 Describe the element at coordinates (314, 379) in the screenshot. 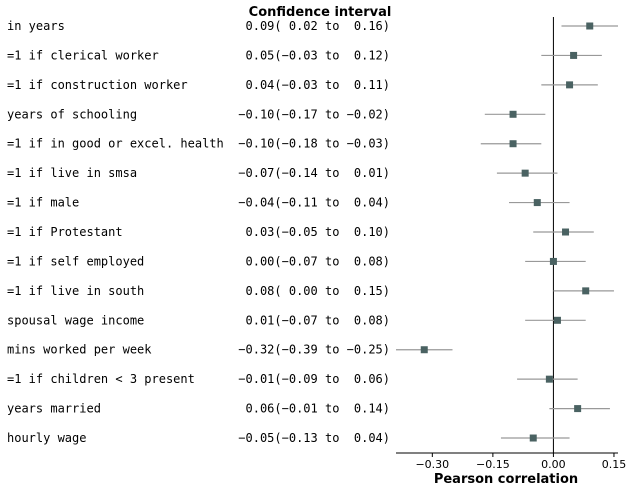

I see `row-ci-text: −0.01(−0.09 to 0.06)` at that location.